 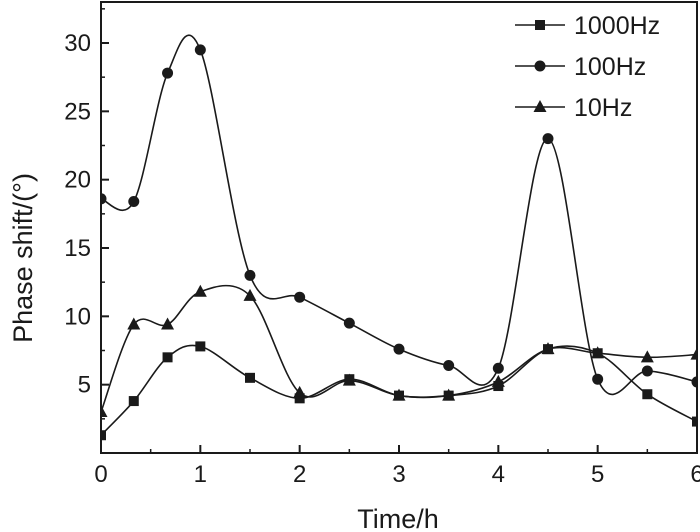 I want to click on y-tick-label: 5, so click(x=84, y=385).